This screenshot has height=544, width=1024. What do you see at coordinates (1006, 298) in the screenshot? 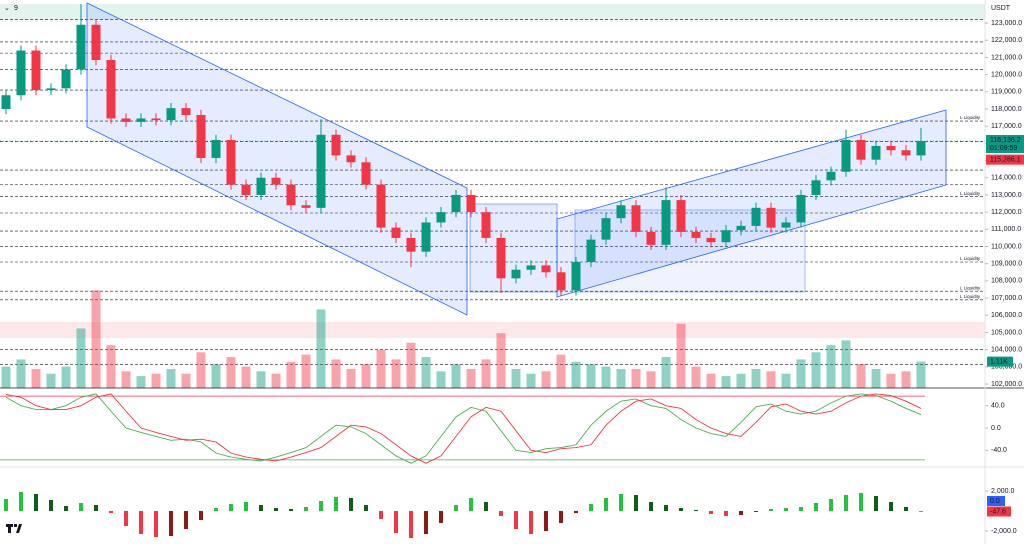
I see `y-tick-label: 107,000.0` at bounding box center [1006, 298].